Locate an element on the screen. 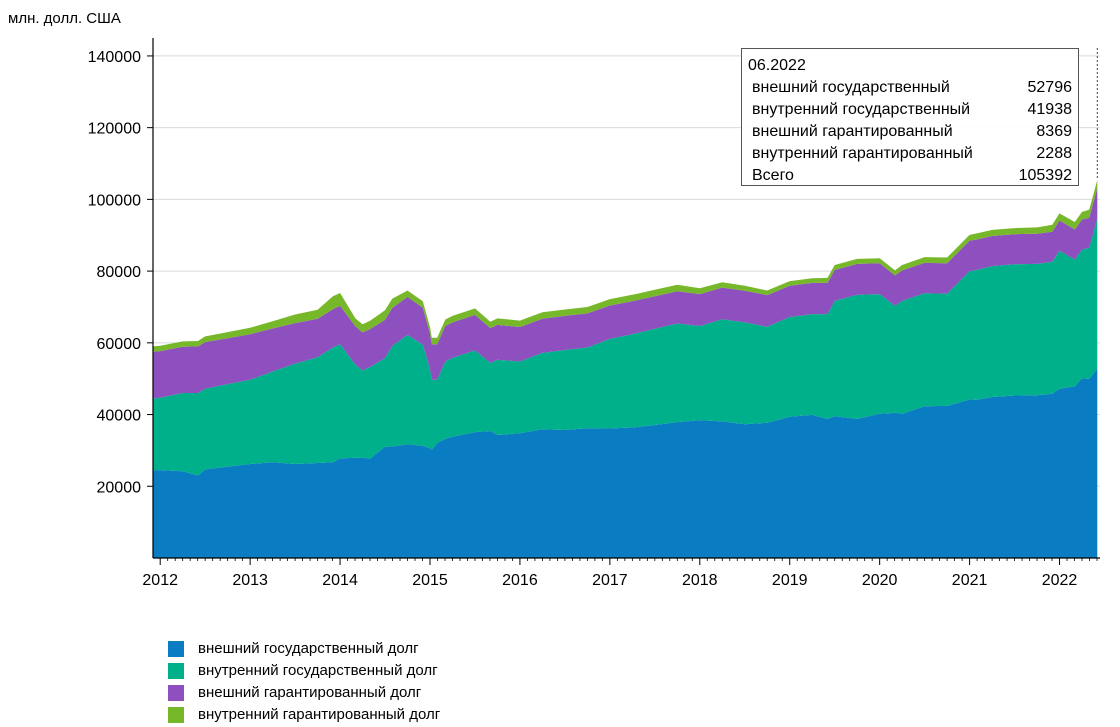 The width and height of the screenshot is (1120, 727). legend-item: внутренний гарантированный долг is located at coordinates (304, 715).